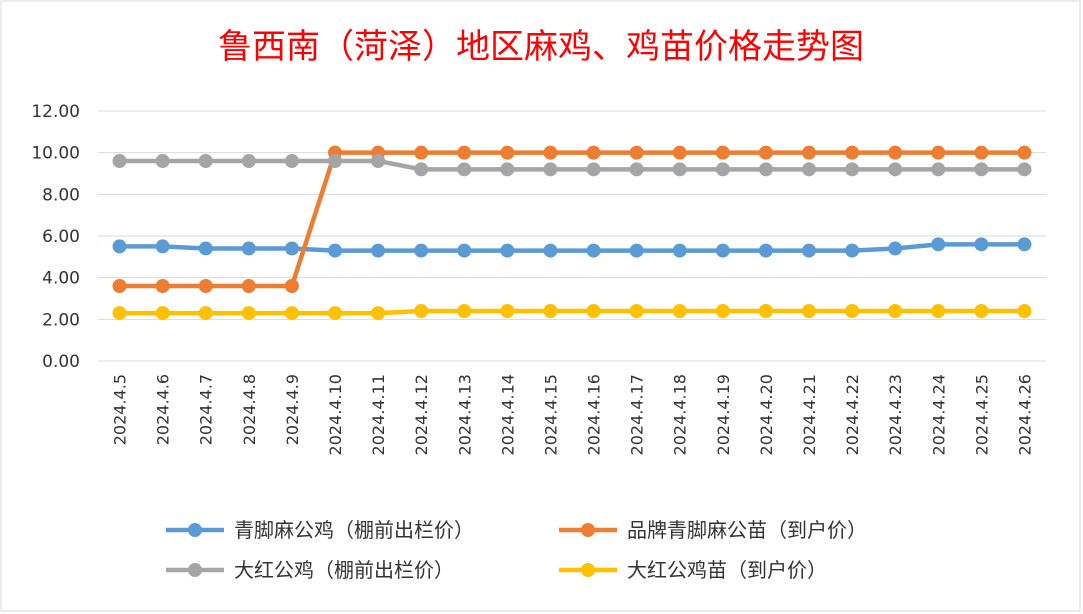 The image size is (1083, 614). I want to click on legend-label: 青脚麻公鸡（棚前出栏价）, so click(354, 530).